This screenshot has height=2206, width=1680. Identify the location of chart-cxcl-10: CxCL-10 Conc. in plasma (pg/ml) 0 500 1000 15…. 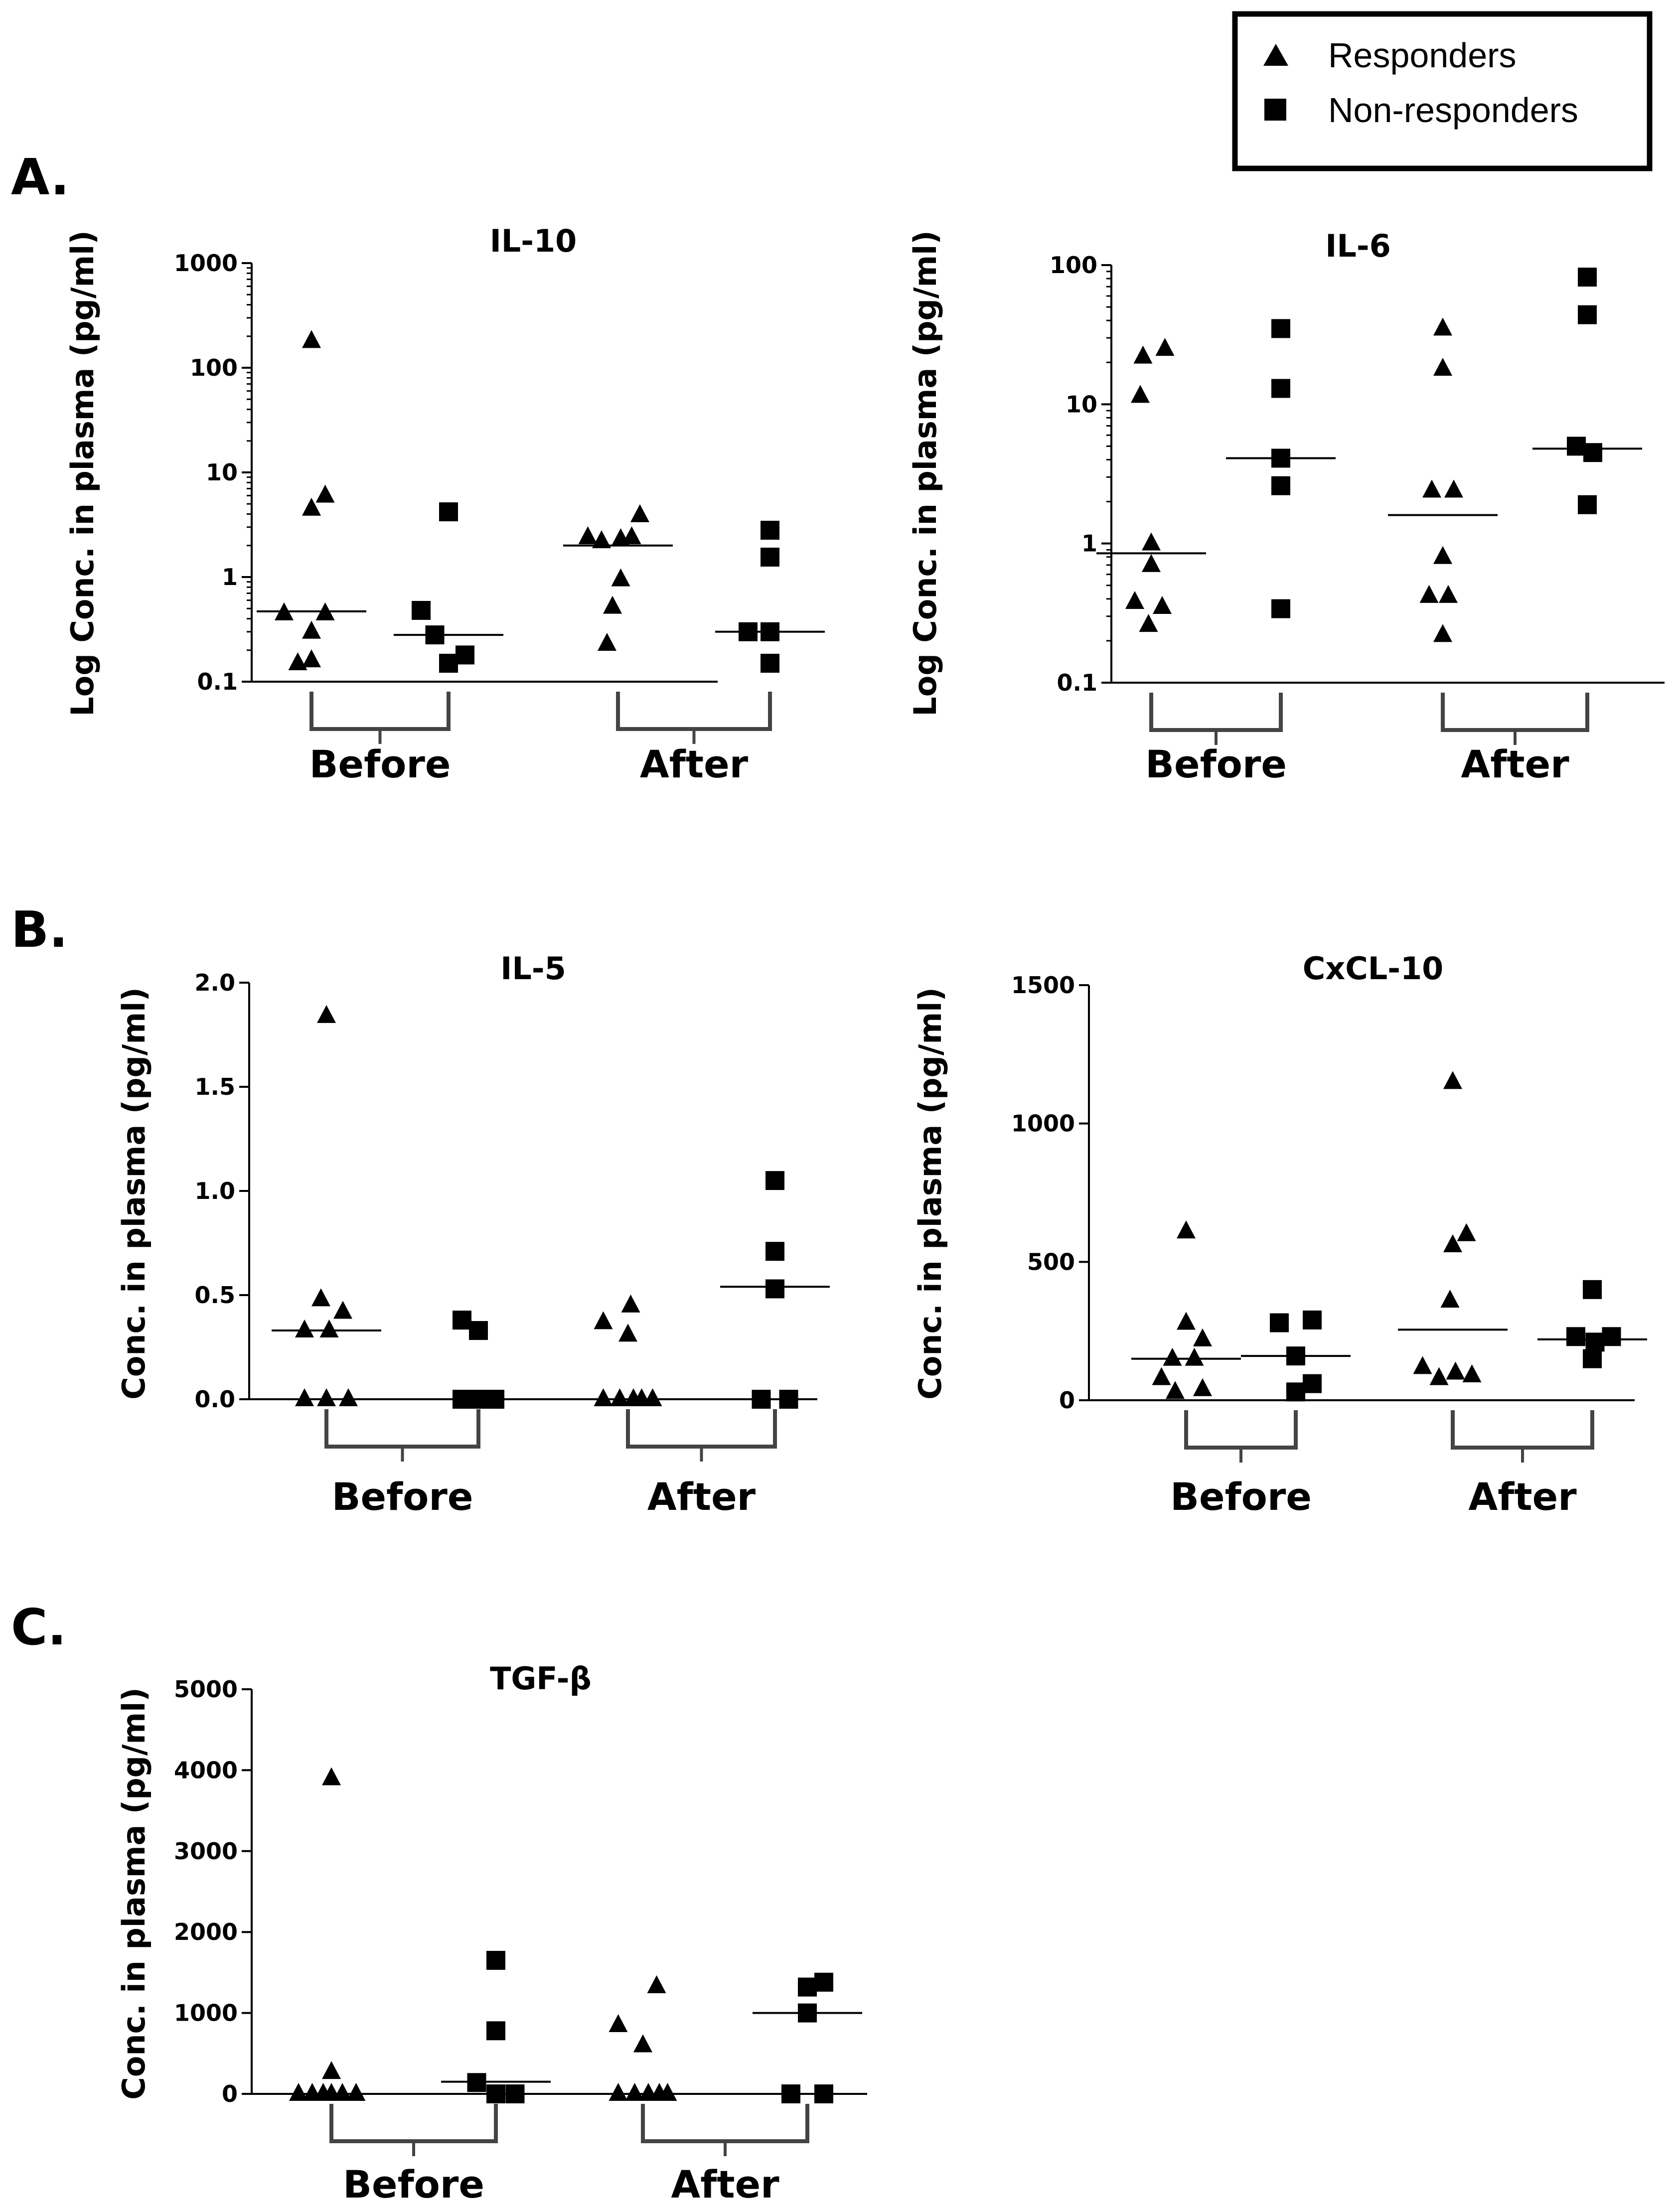
(1280, 1234).